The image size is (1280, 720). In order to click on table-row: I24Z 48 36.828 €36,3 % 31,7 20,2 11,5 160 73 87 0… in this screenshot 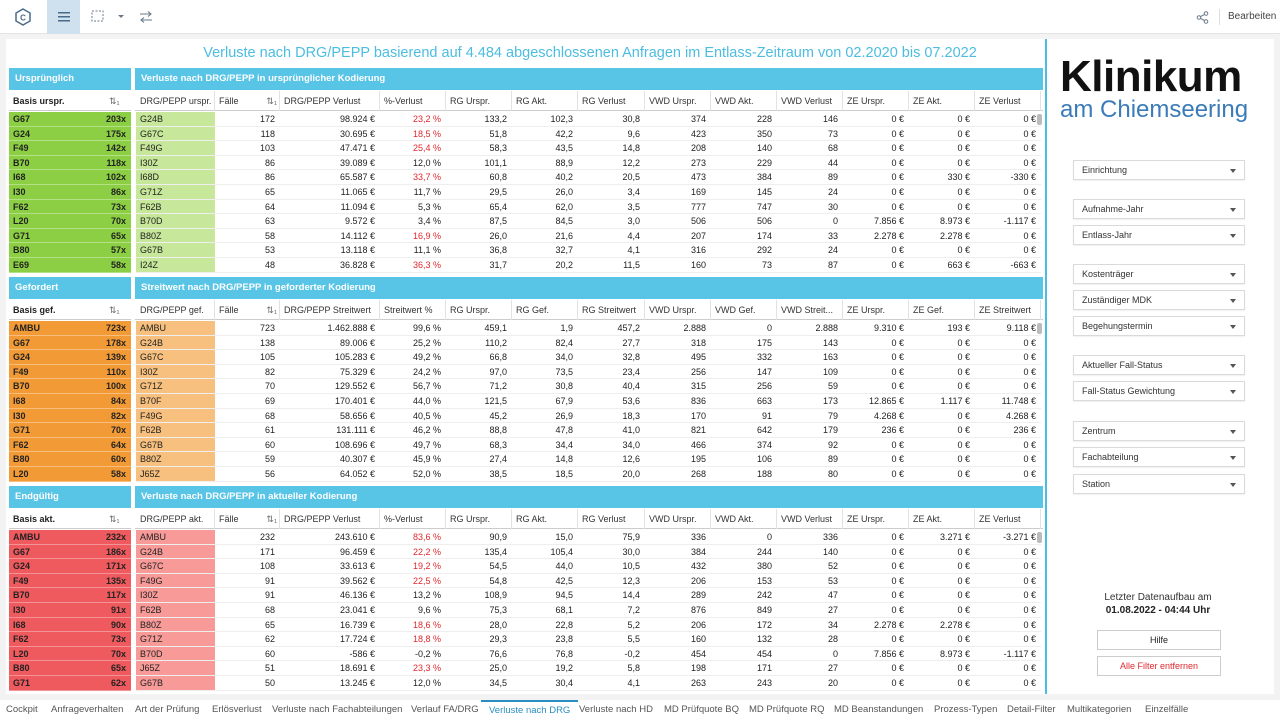, I will do `click(589, 265)`.